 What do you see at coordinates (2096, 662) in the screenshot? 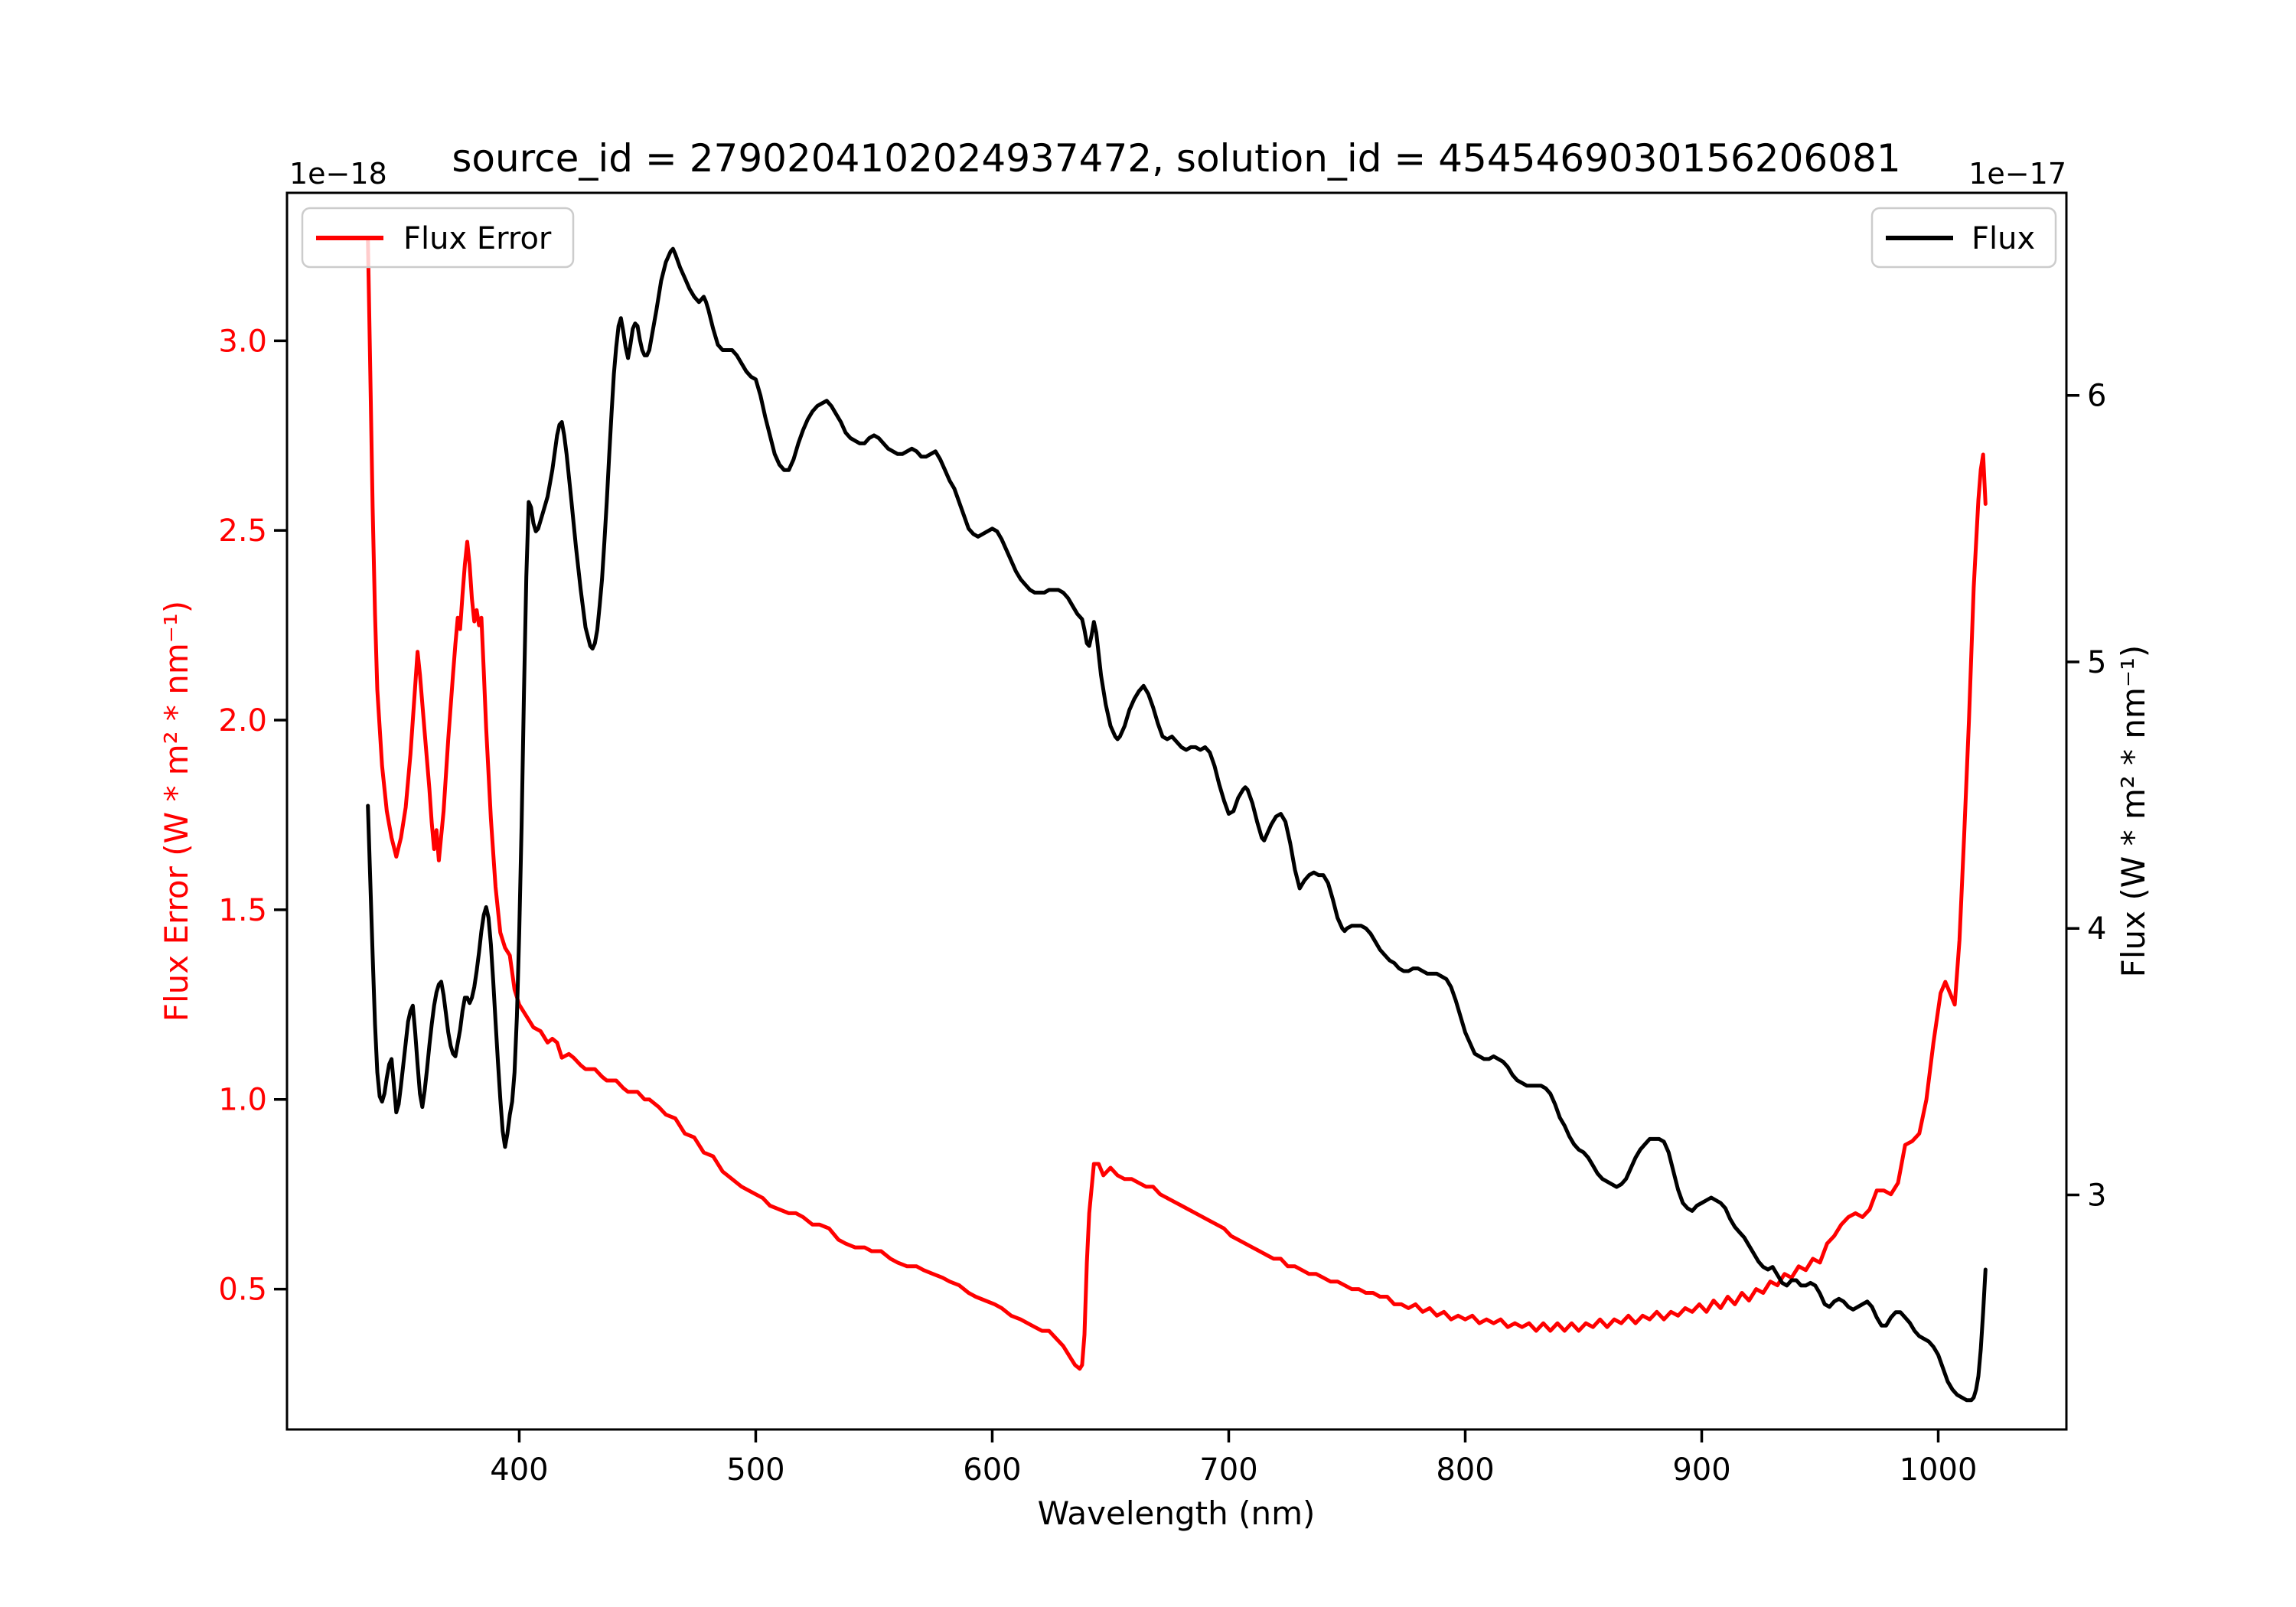
I see `right-y-tick-label: 5` at bounding box center [2096, 662].